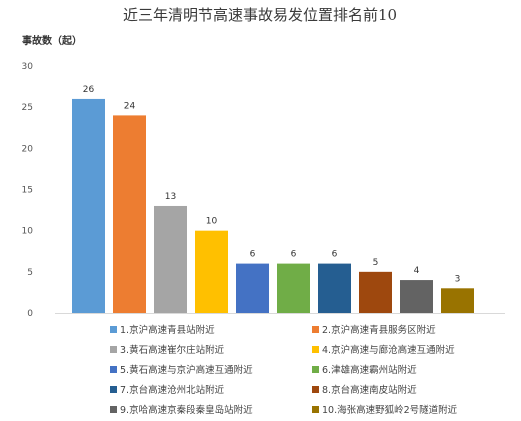 The image size is (521, 421). What do you see at coordinates (27, 108) in the screenshot?
I see `y-tick-label: 25` at bounding box center [27, 108].